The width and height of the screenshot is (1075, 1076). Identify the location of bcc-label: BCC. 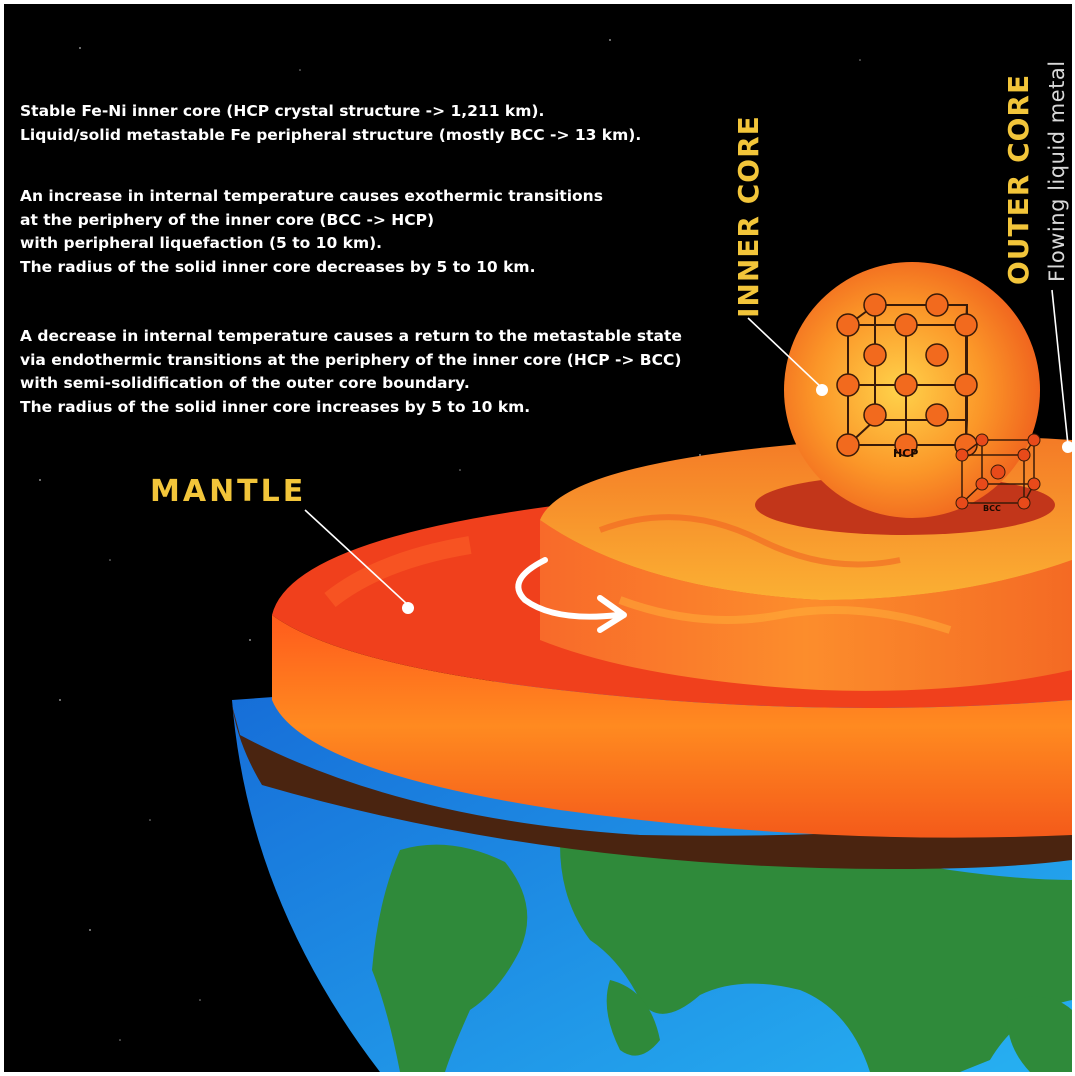
(992, 508).